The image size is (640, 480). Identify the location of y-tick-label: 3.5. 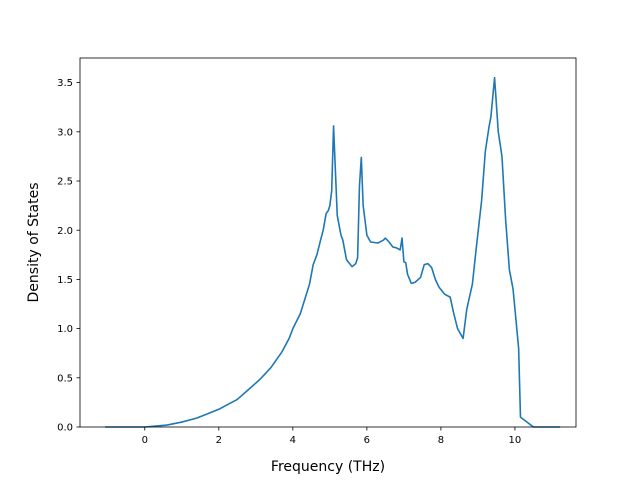
(65, 83).